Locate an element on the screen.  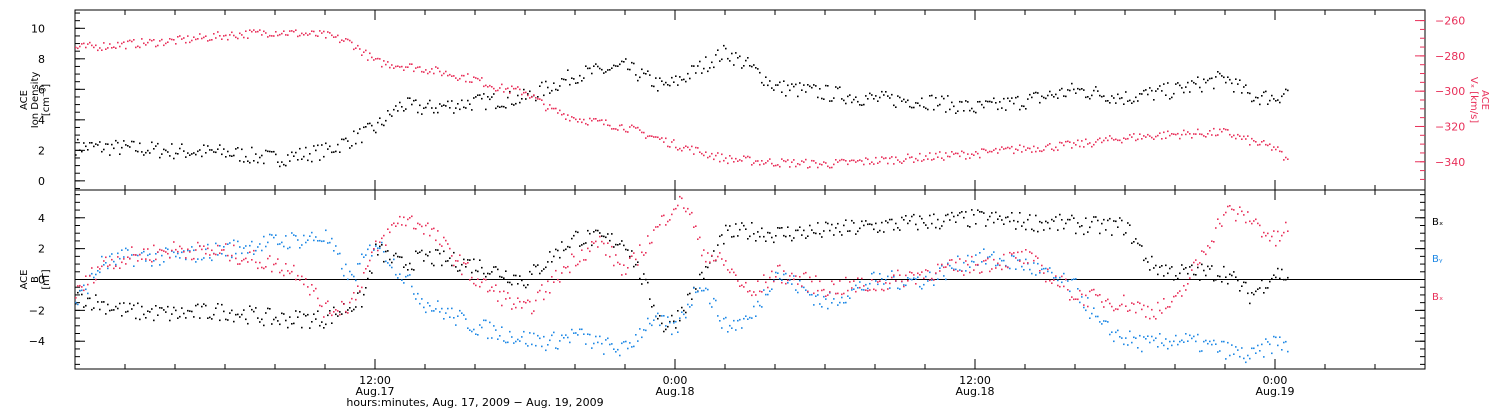
top-ytick-label: 8 is located at coordinates (41, 59).